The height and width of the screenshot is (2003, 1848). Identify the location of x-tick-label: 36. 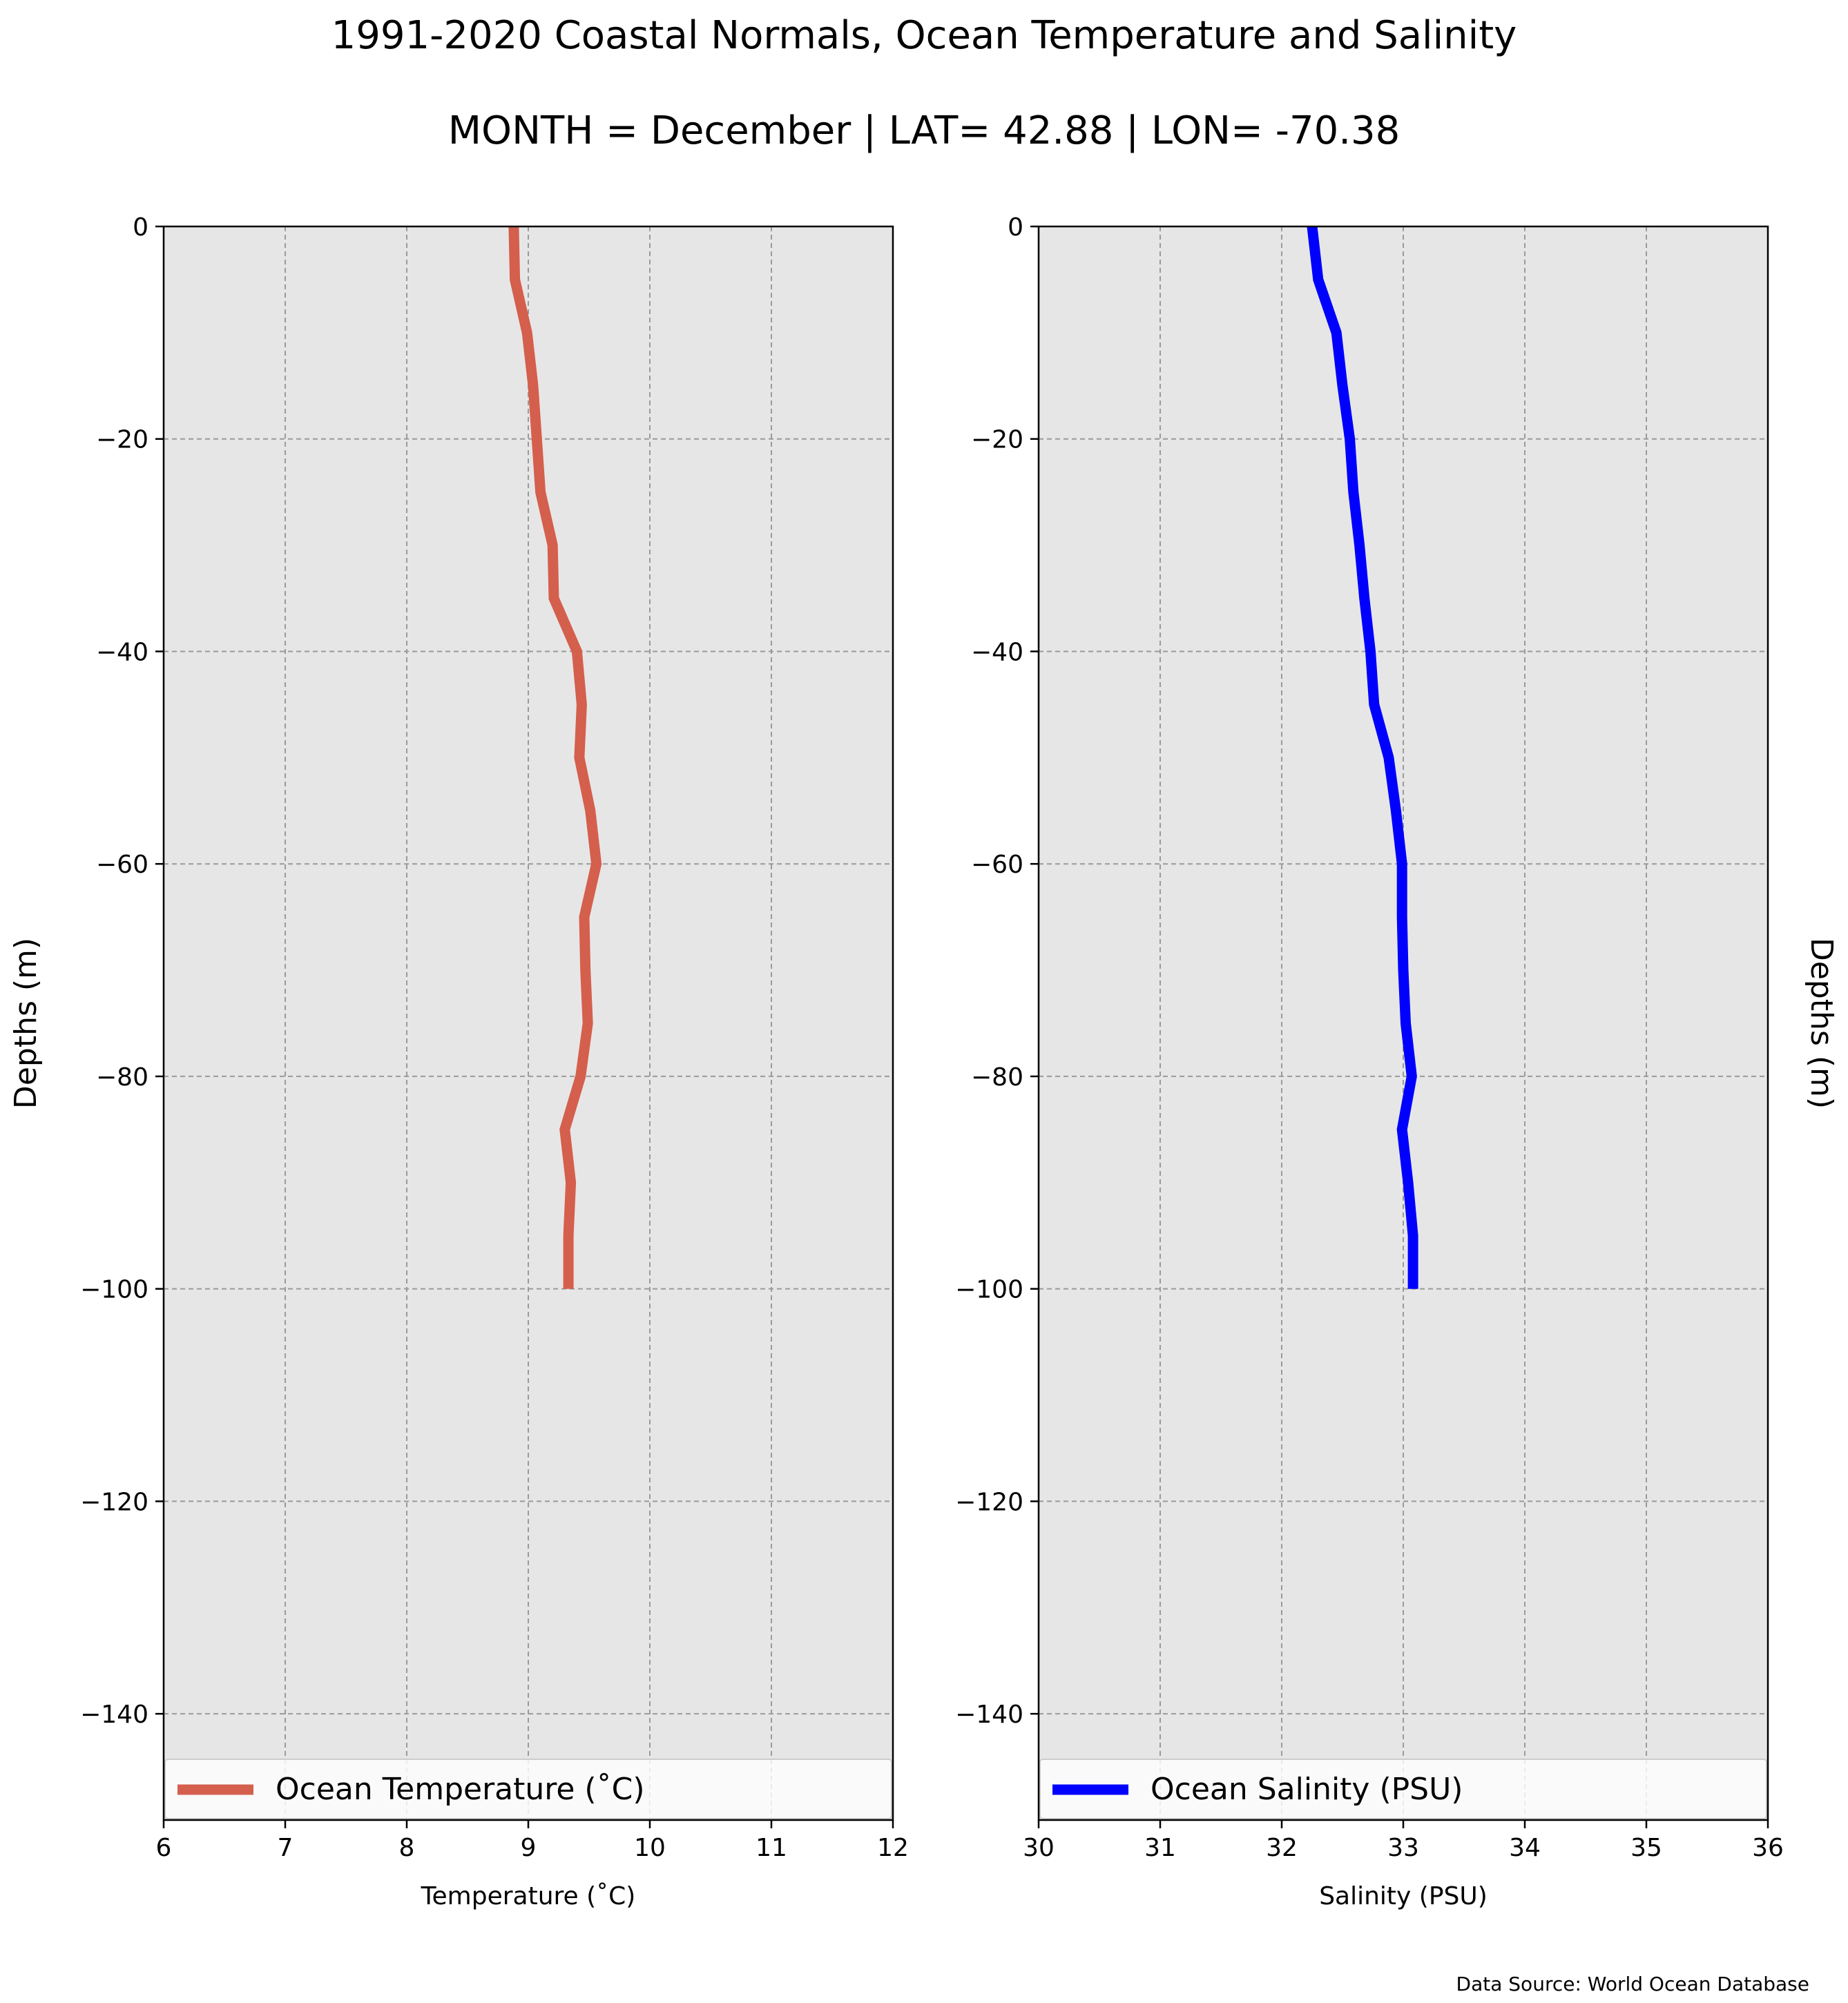
(1768, 1848).